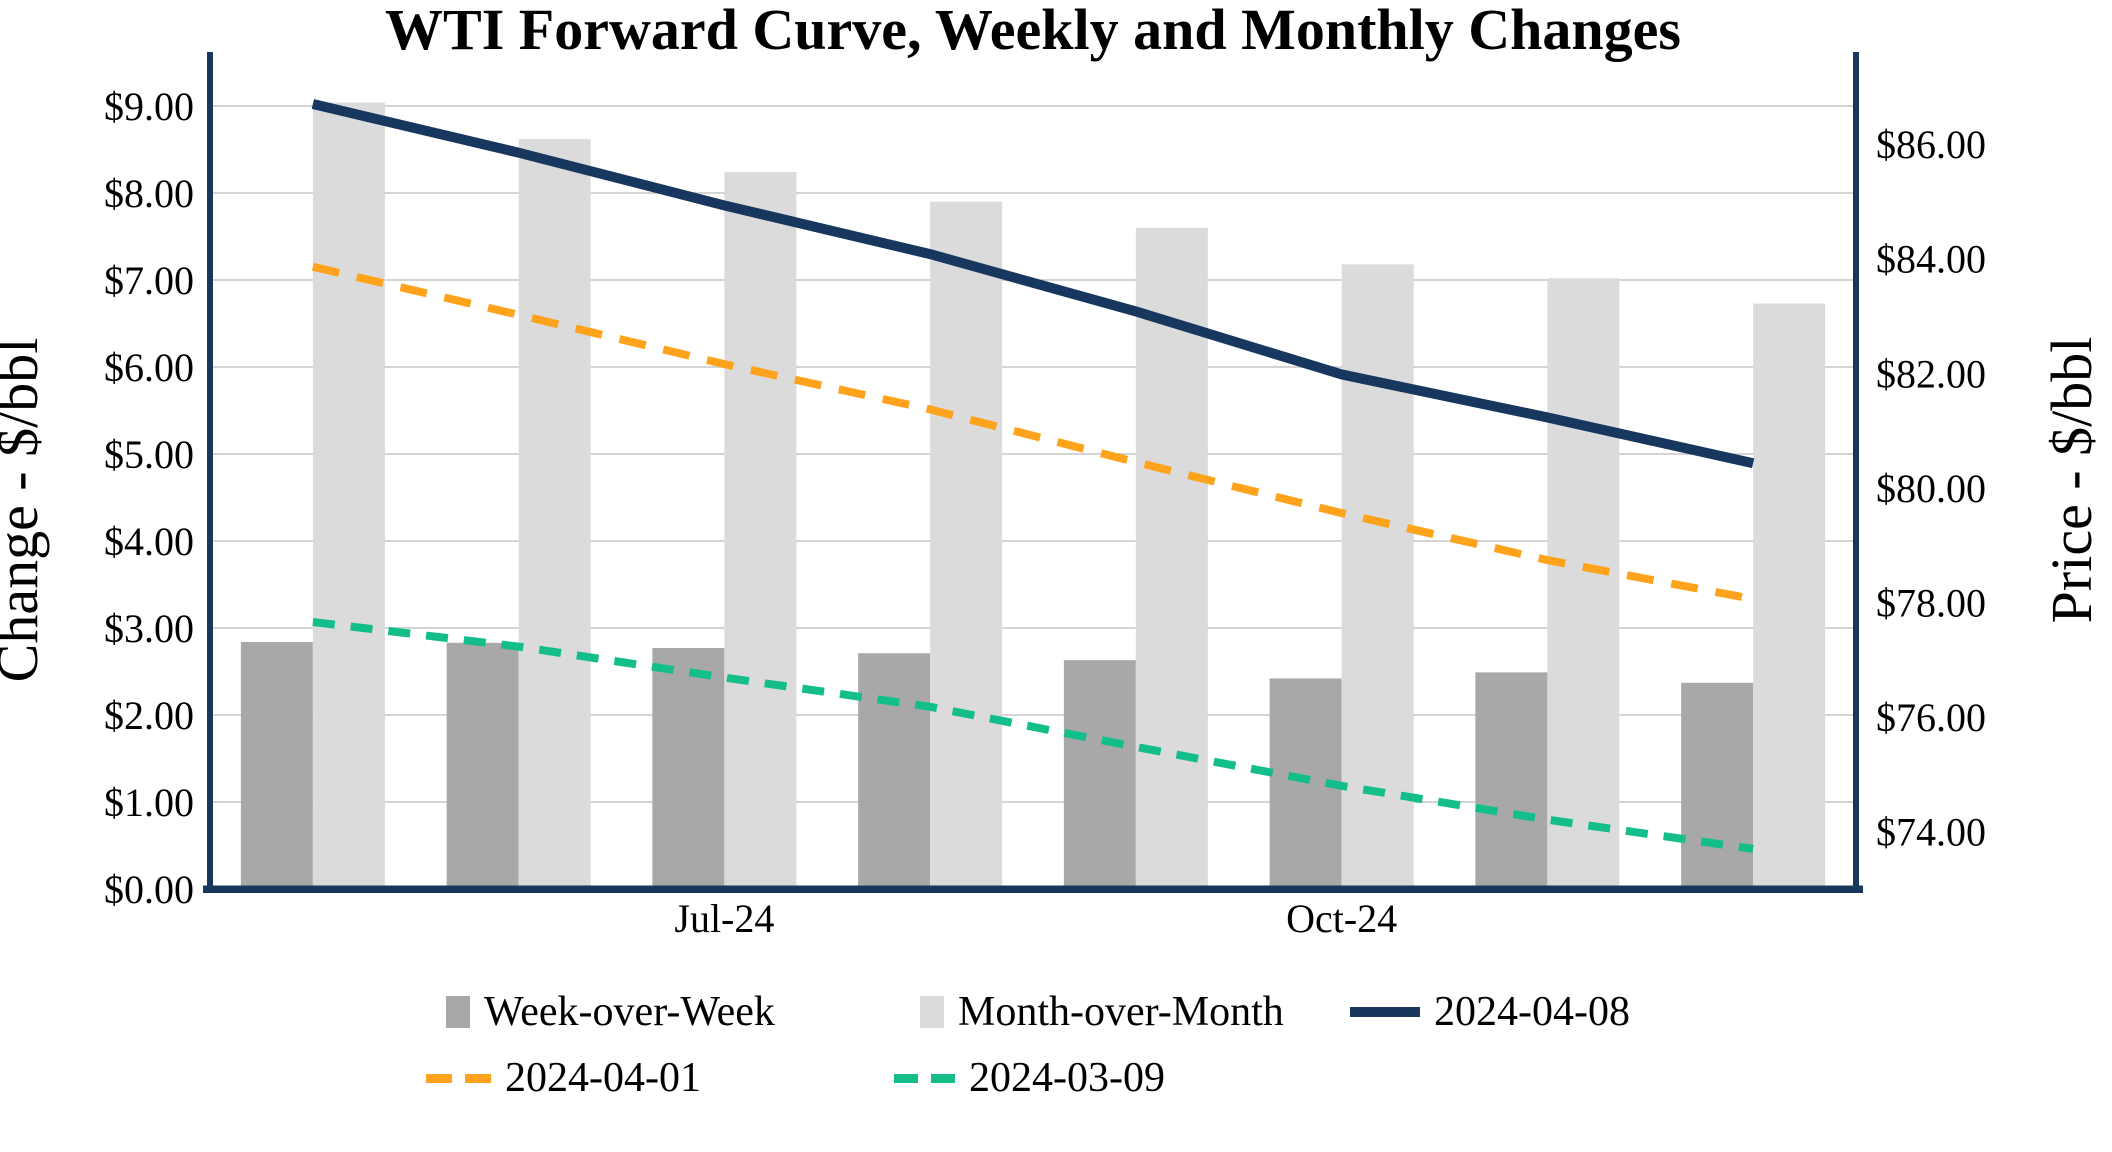 This screenshot has height=1152, width=2112. I want to click on left-axis-tick-label: $0.00, so click(149, 889).